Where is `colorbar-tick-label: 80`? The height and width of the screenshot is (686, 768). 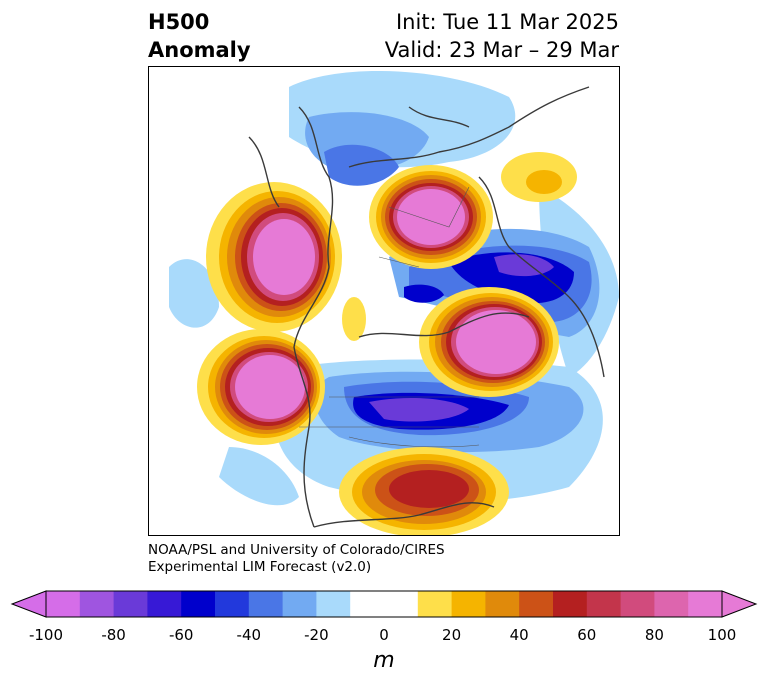 colorbar-tick-label: 80 is located at coordinates (654, 635).